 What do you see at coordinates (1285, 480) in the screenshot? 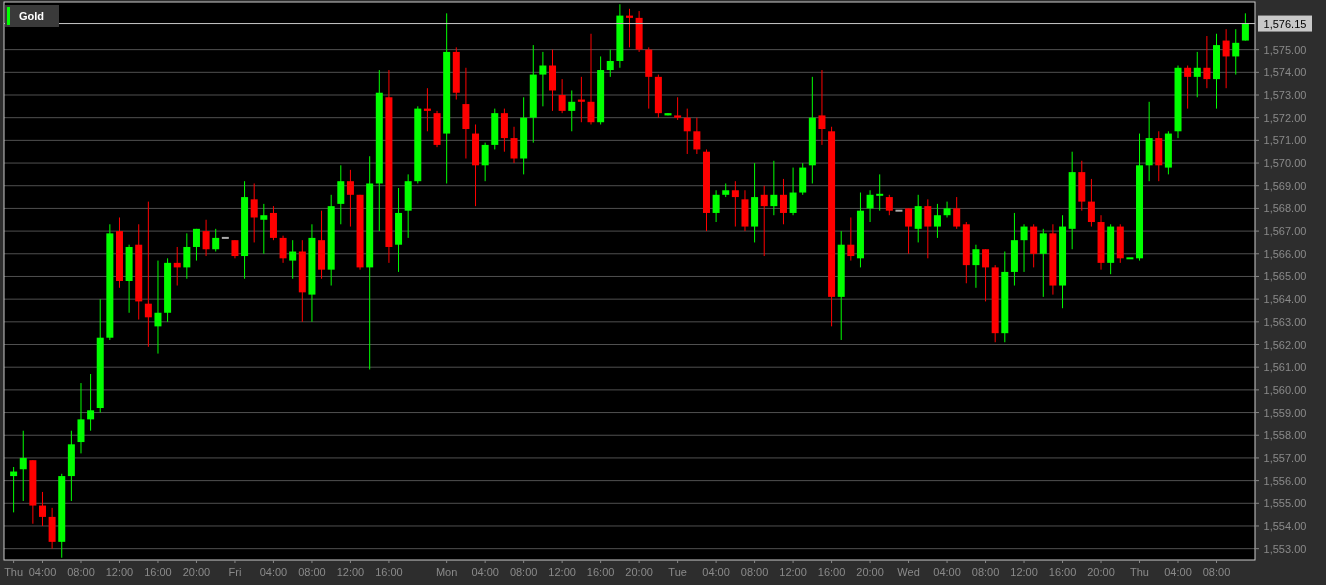
I see `y-tick-label: 1,556.00` at bounding box center [1285, 480].